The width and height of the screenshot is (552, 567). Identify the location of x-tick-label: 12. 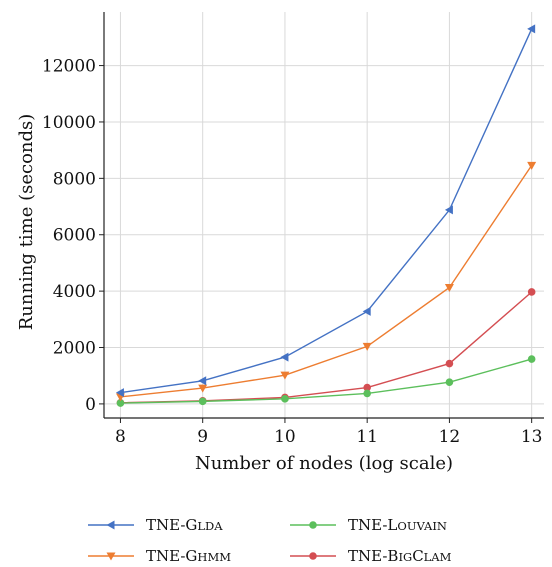
(450, 437).